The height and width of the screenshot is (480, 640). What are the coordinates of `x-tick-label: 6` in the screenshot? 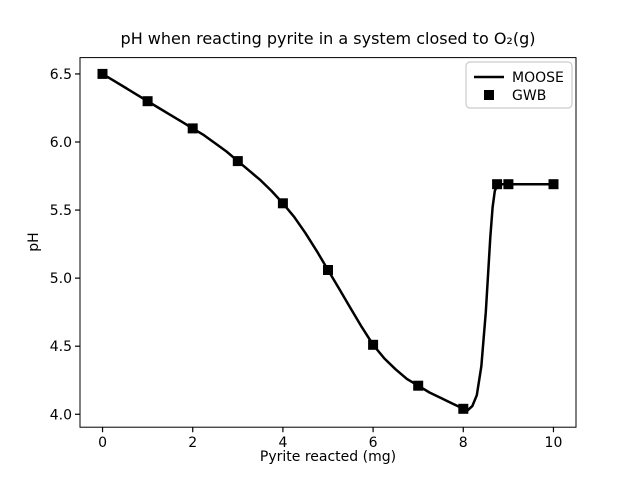 It's located at (373, 443).